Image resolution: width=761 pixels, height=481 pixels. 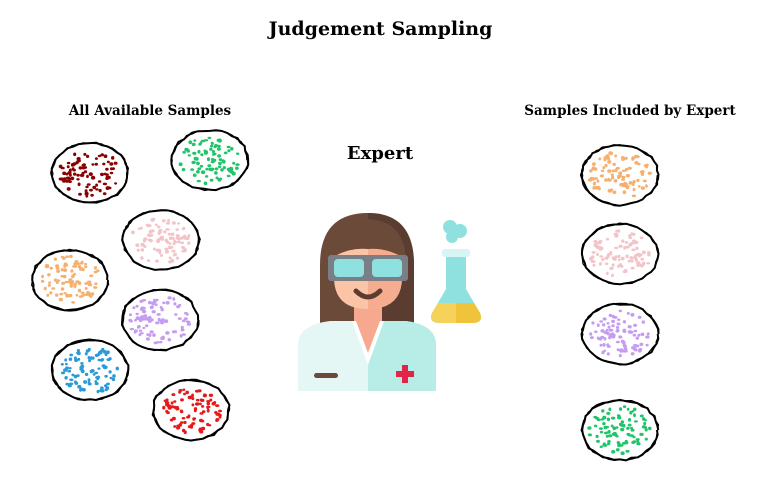 I want to click on flask-icon, so click(x=456, y=271).